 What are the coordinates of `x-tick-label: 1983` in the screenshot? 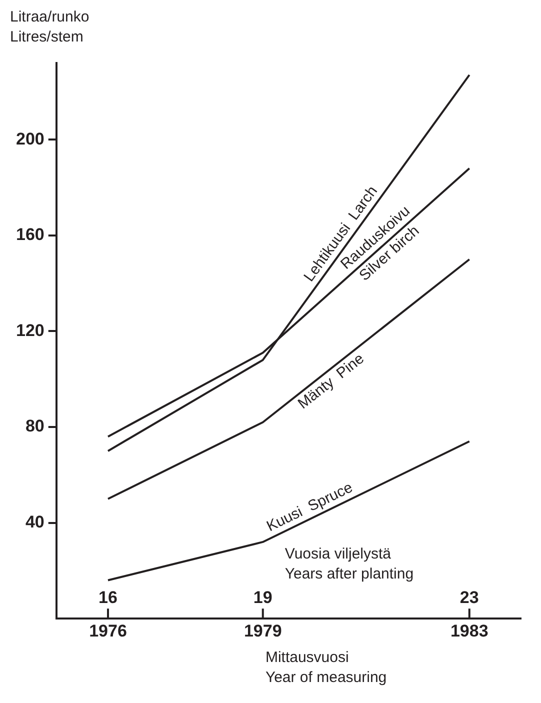 It's located at (469, 630).